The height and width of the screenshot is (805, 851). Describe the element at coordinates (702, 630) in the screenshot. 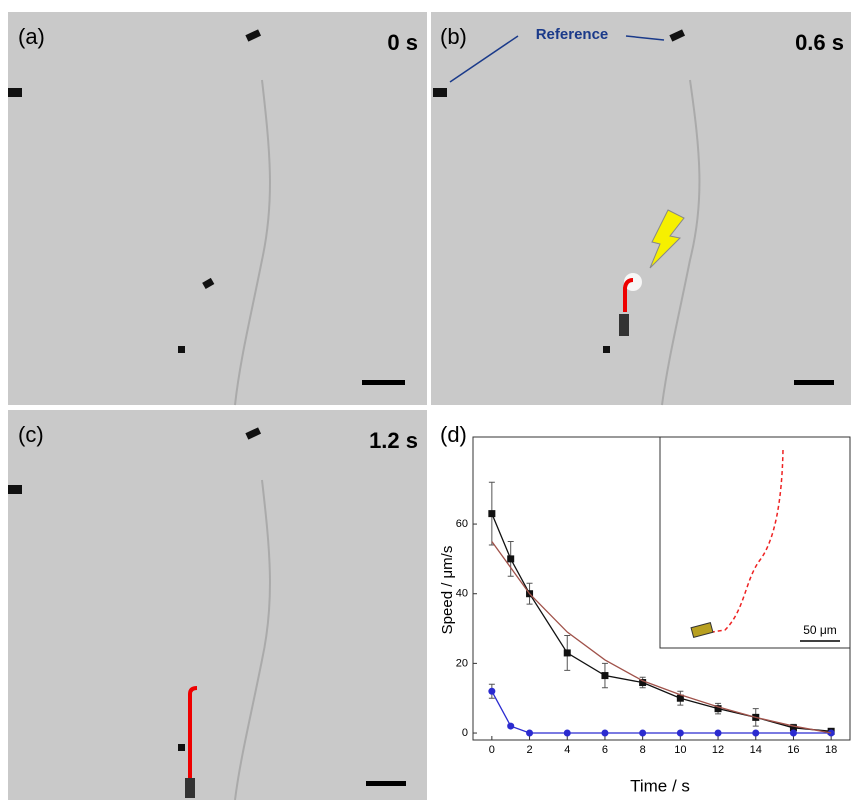

I see `inset-motor` at that location.